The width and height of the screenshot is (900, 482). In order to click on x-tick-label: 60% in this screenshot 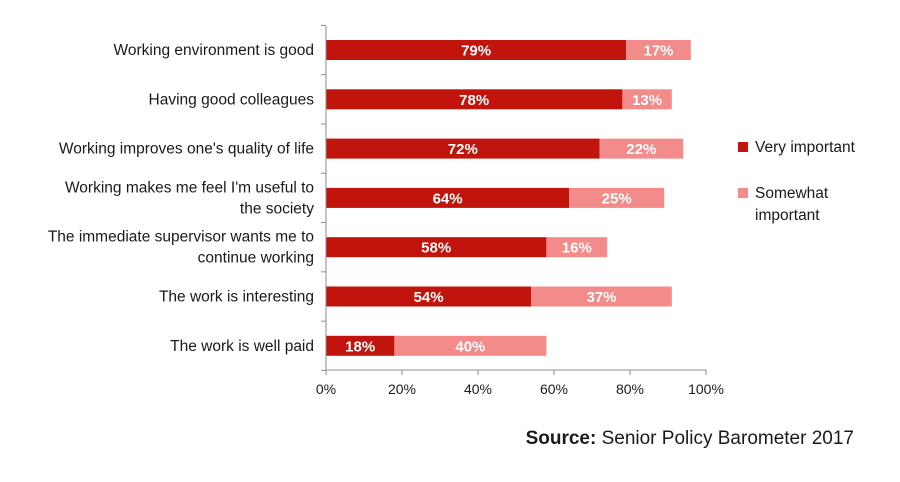, I will do `click(554, 389)`.